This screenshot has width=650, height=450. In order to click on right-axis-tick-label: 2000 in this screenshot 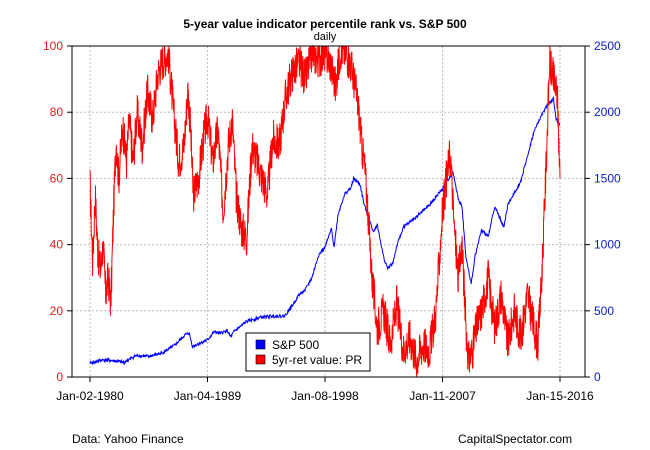, I will do `click(607, 112)`.